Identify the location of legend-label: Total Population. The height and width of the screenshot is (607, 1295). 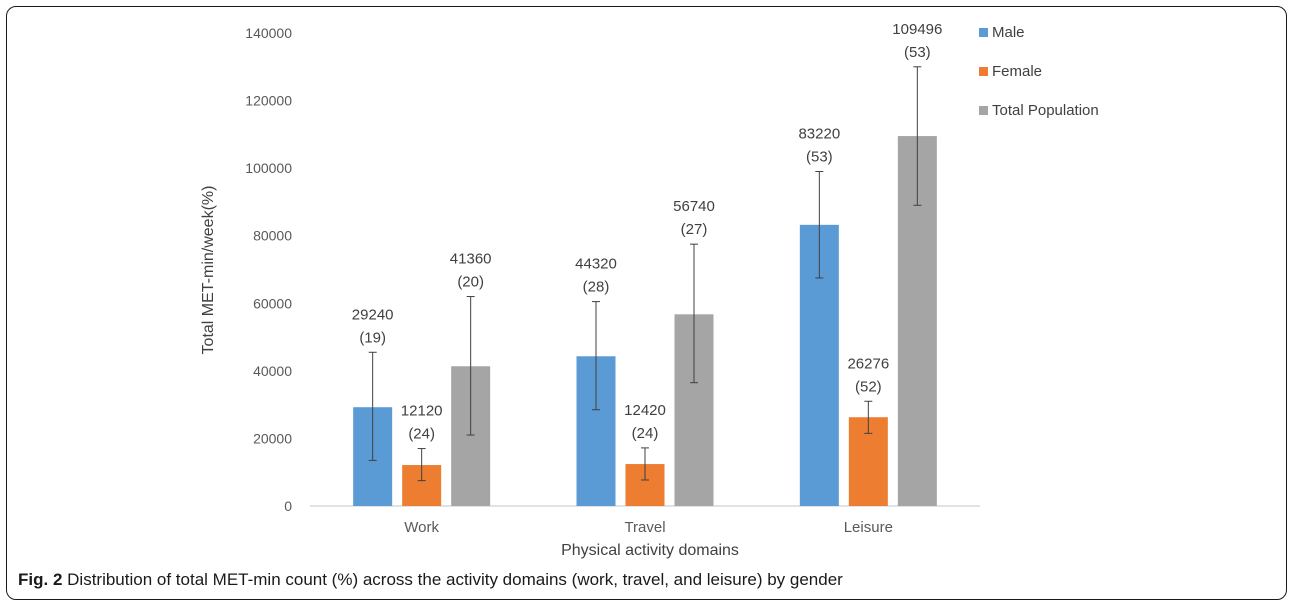
(1045, 110).